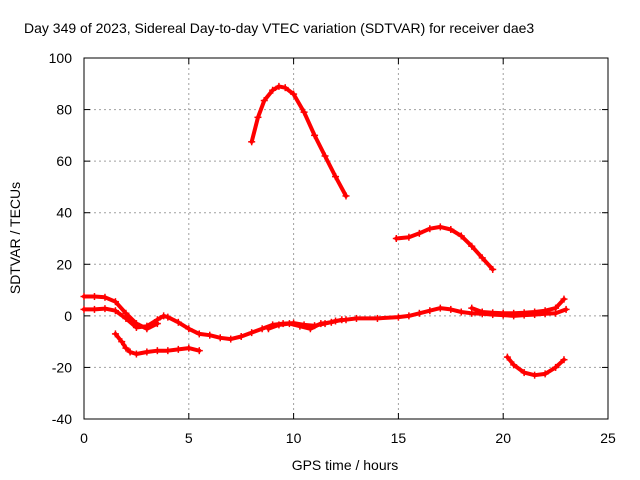  What do you see at coordinates (294, 438) in the screenshot?
I see `x-tick-label: 10` at bounding box center [294, 438].